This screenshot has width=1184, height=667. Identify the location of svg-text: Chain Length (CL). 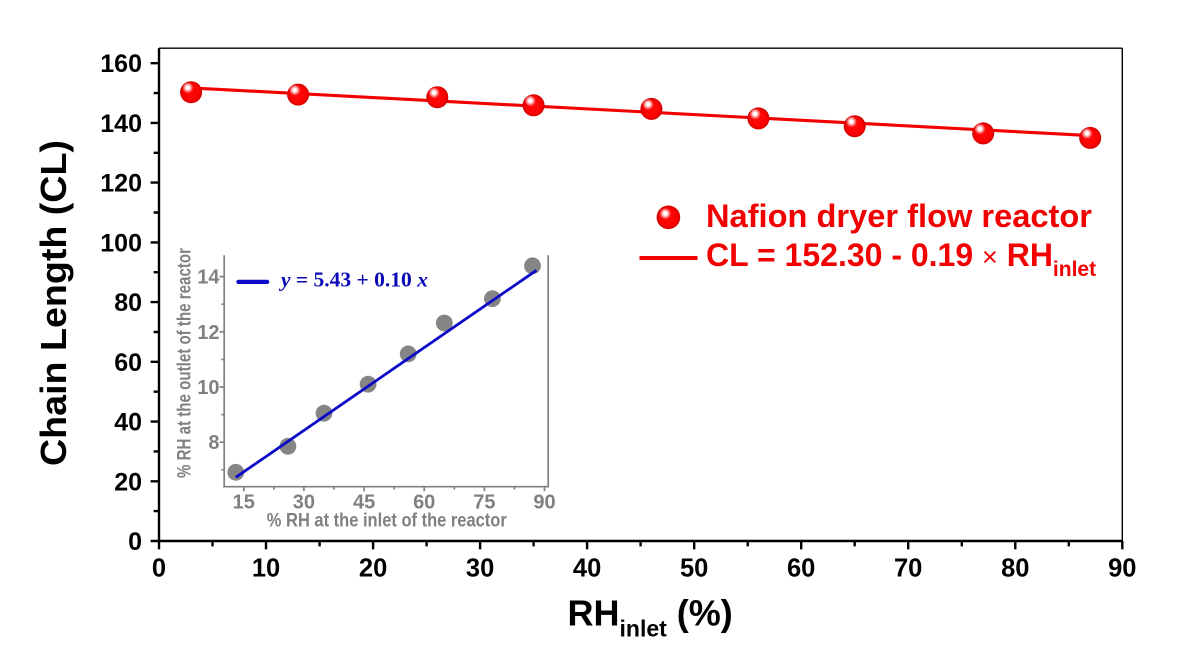
(53, 303).